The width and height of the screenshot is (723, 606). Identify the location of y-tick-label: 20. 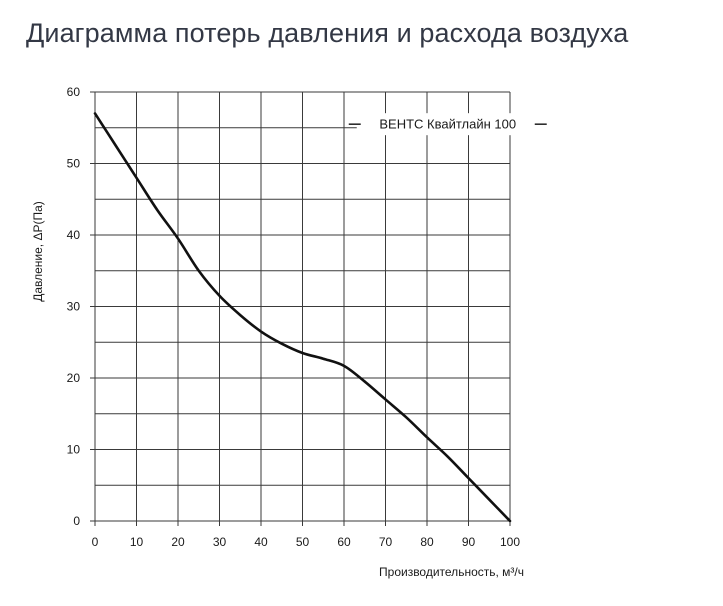
(74, 378).